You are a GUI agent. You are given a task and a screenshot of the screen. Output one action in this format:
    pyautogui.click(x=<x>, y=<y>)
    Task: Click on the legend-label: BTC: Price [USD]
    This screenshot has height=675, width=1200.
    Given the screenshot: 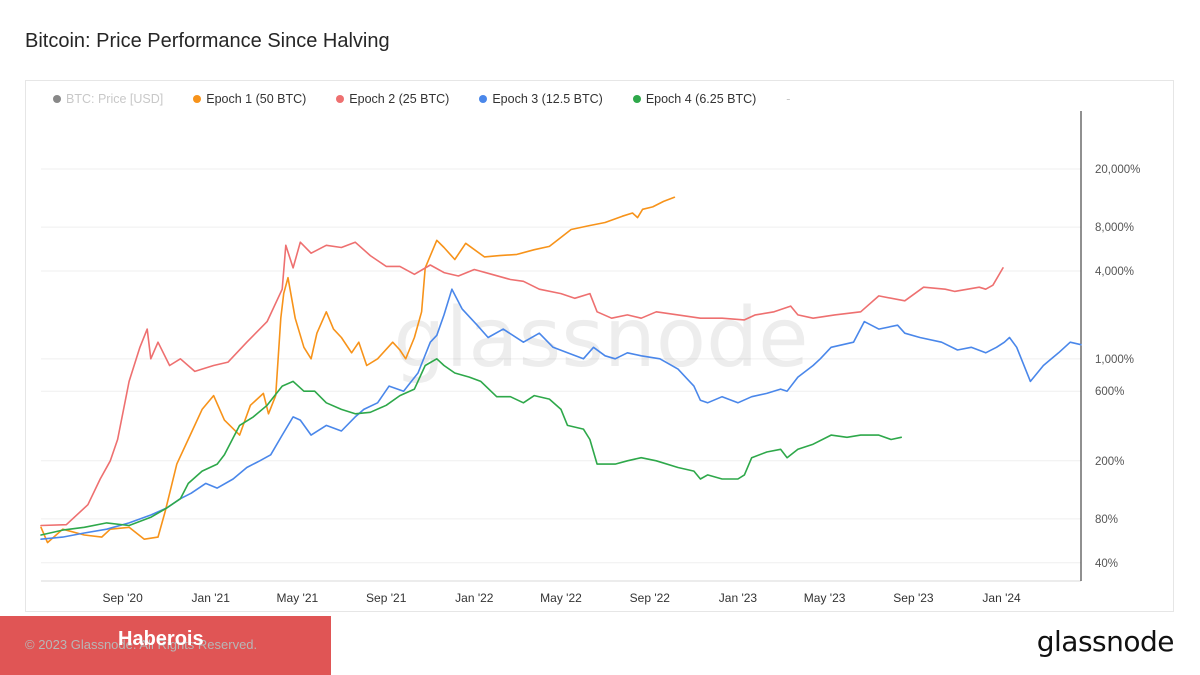 What is the action you would take?
    pyautogui.click(x=115, y=99)
    